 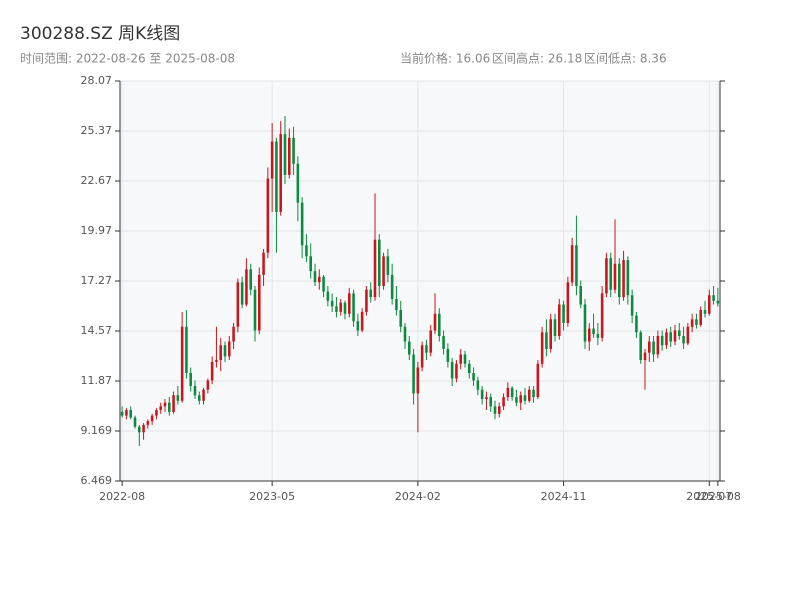 I want to click on stat: 区间高点: 26.18, so click(x=537, y=58).